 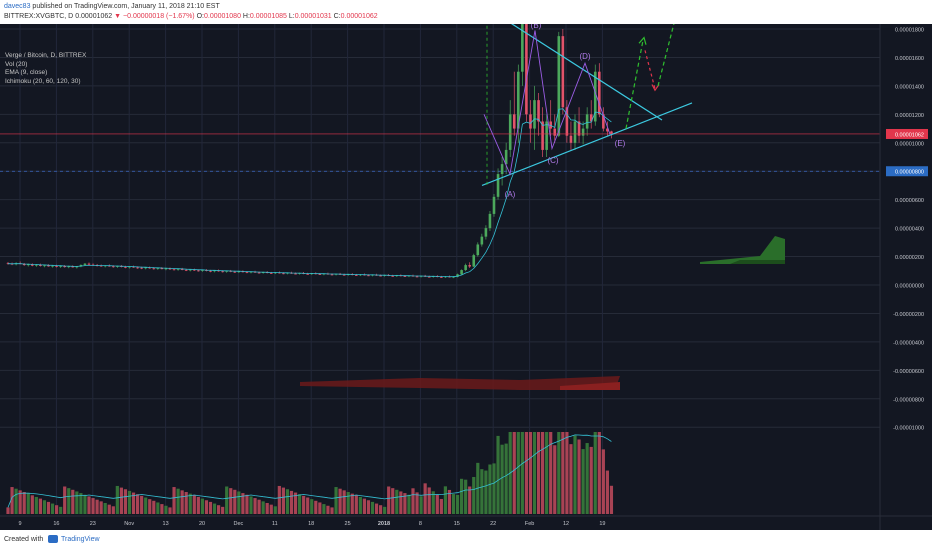 I want to click on footer: Created with TradingView, so click(x=466, y=540).